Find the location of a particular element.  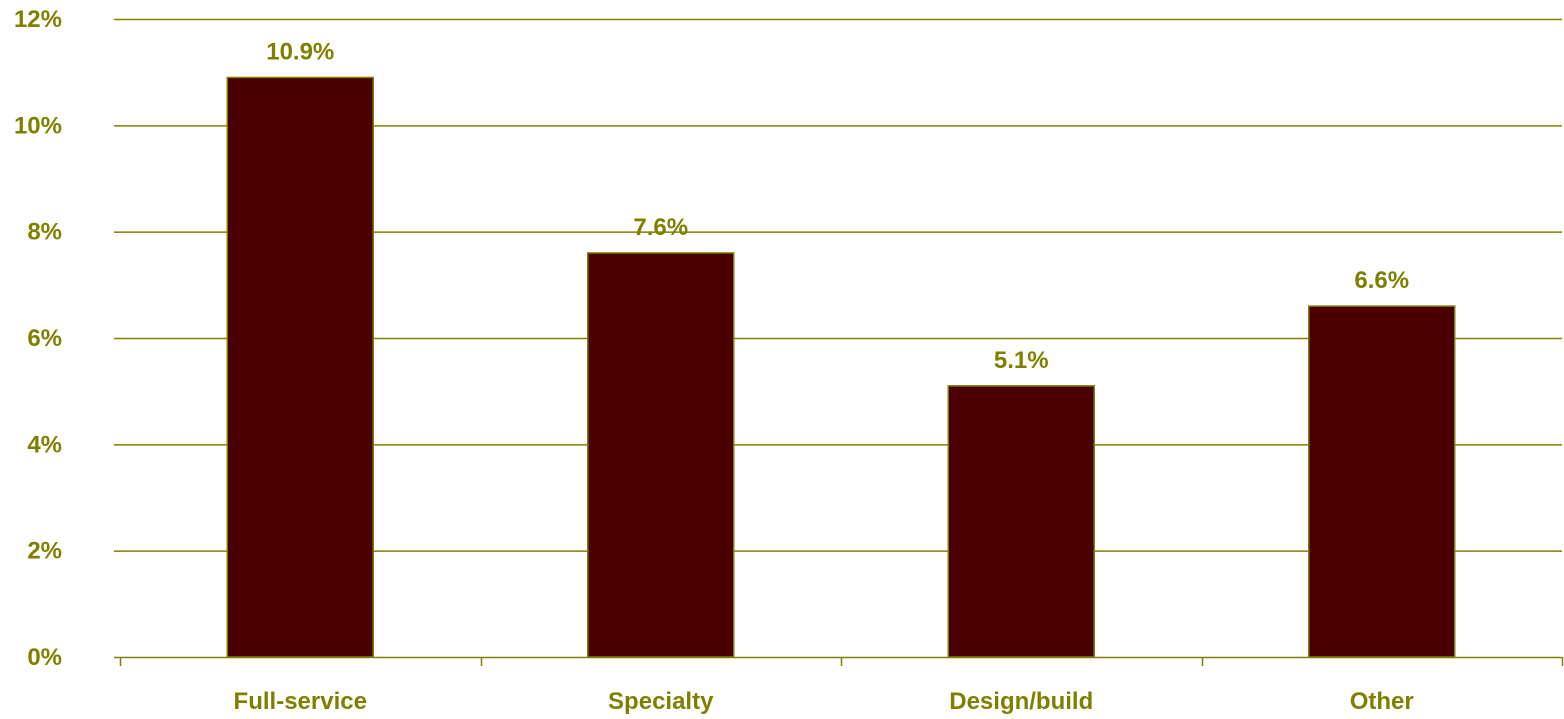

x-category-label: Full-service is located at coordinates (300, 701).